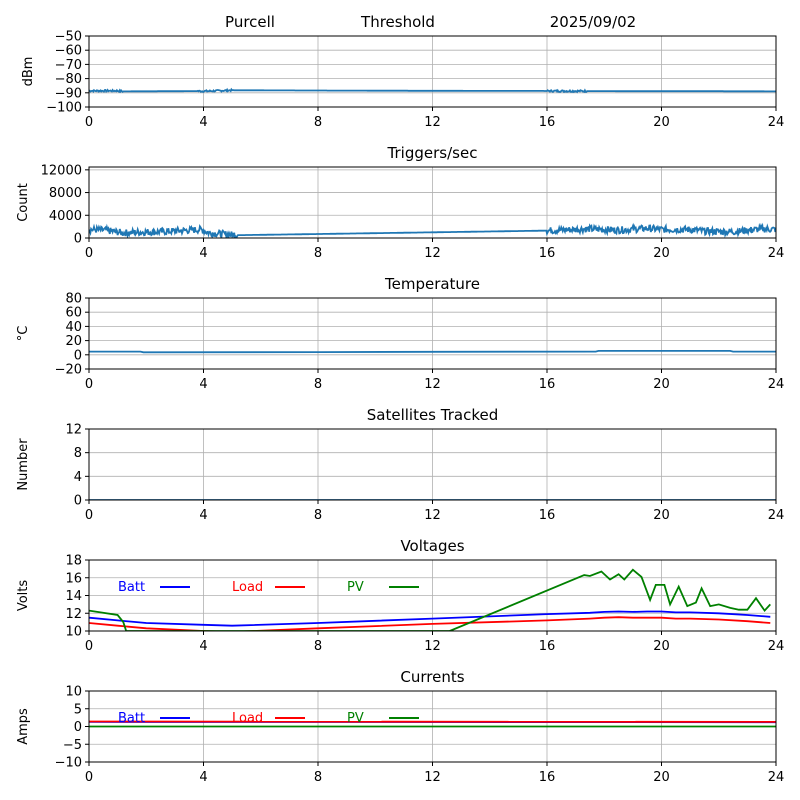  I want to click on y-tick-label: 60, so click(73, 313).